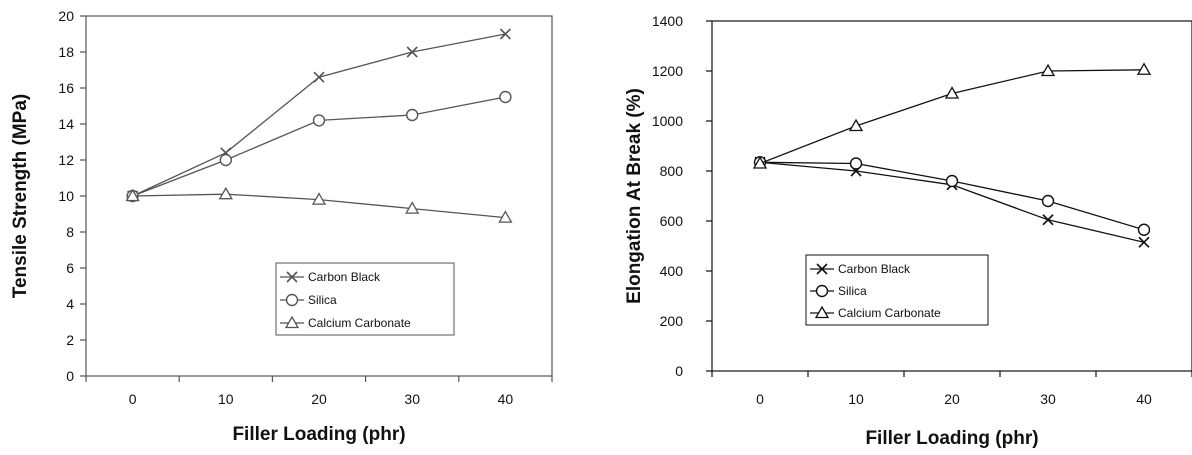 Image resolution: width=1192 pixels, height=455 pixels. Describe the element at coordinates (66, 16) in the screenshot. I see `y-tick-label: 20` at that location.